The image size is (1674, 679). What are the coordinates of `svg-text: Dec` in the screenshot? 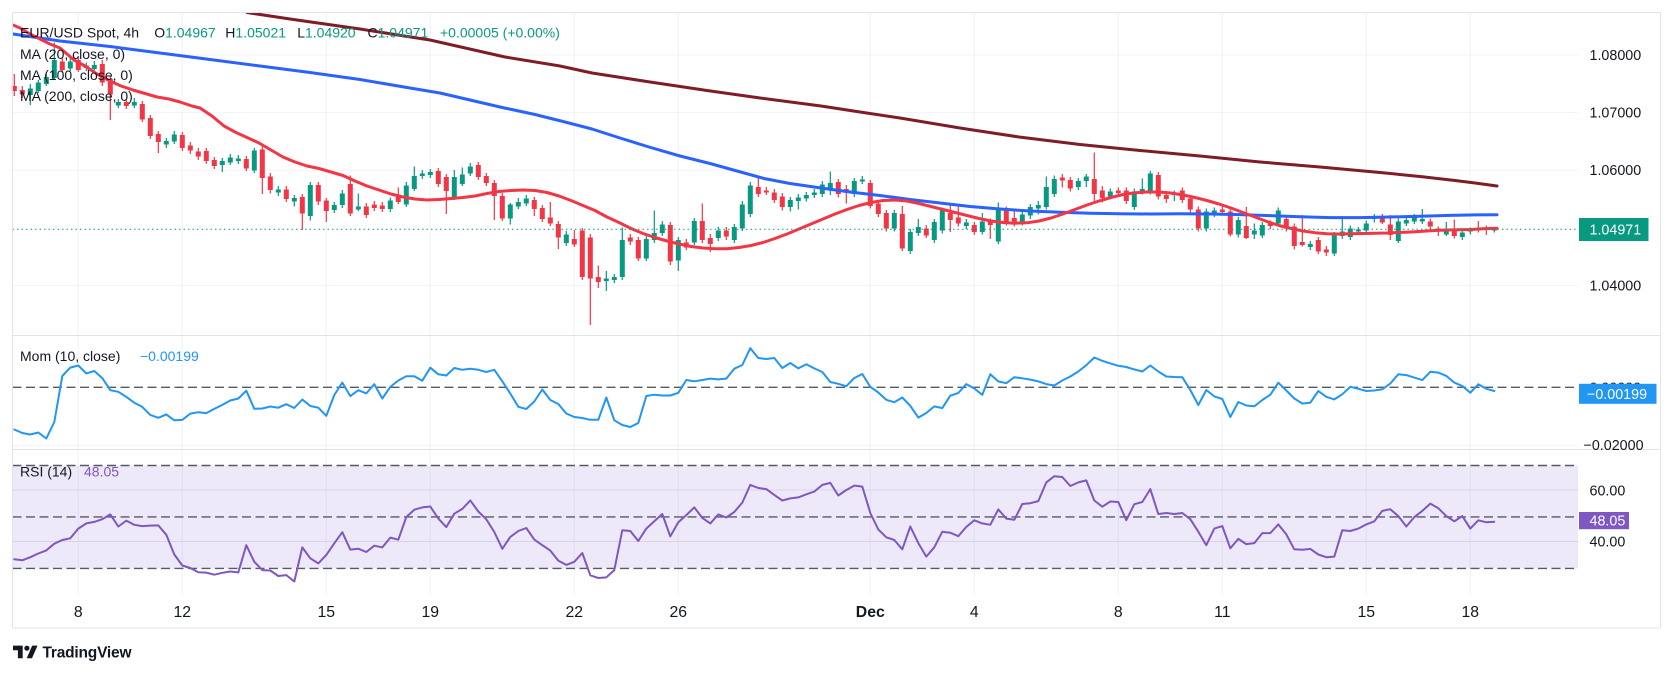 It's located at (870, 612).